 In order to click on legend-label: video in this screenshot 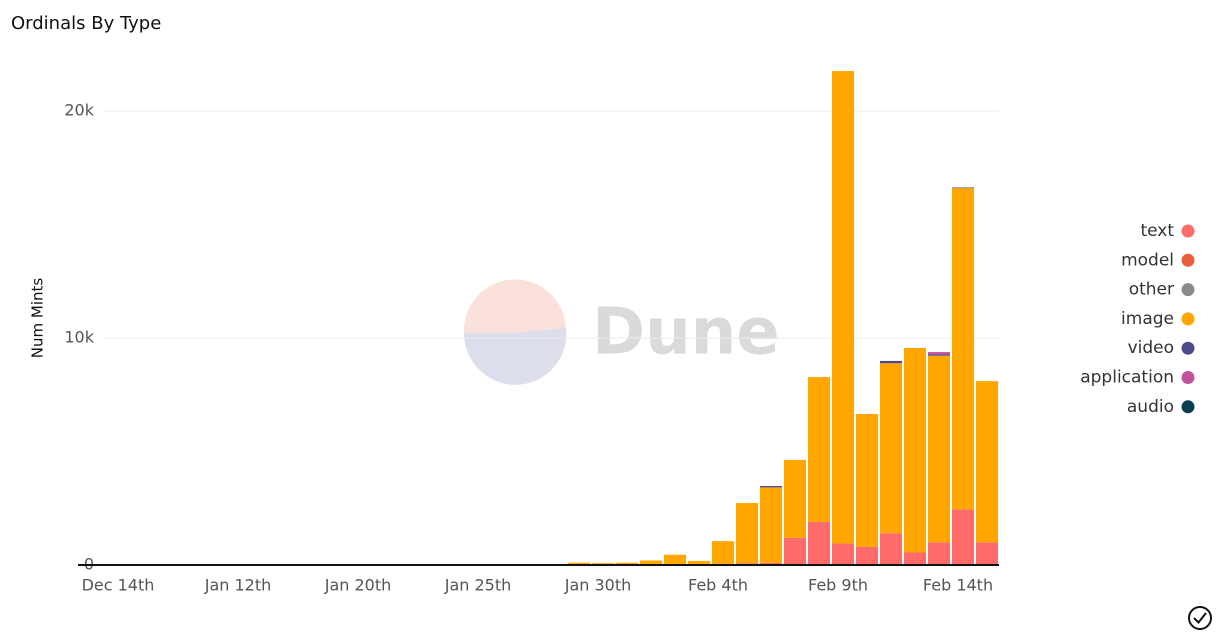, I will do `click(1151, 348)`.